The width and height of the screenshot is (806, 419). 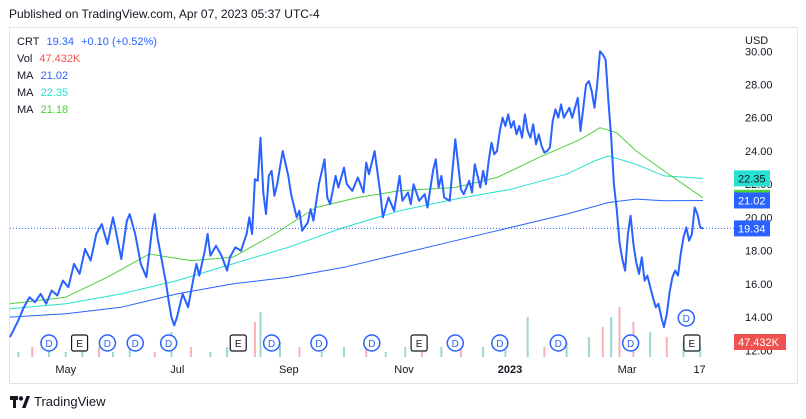 I want to click on volume-value-label: 47.432K, so click(x=759, y=343).